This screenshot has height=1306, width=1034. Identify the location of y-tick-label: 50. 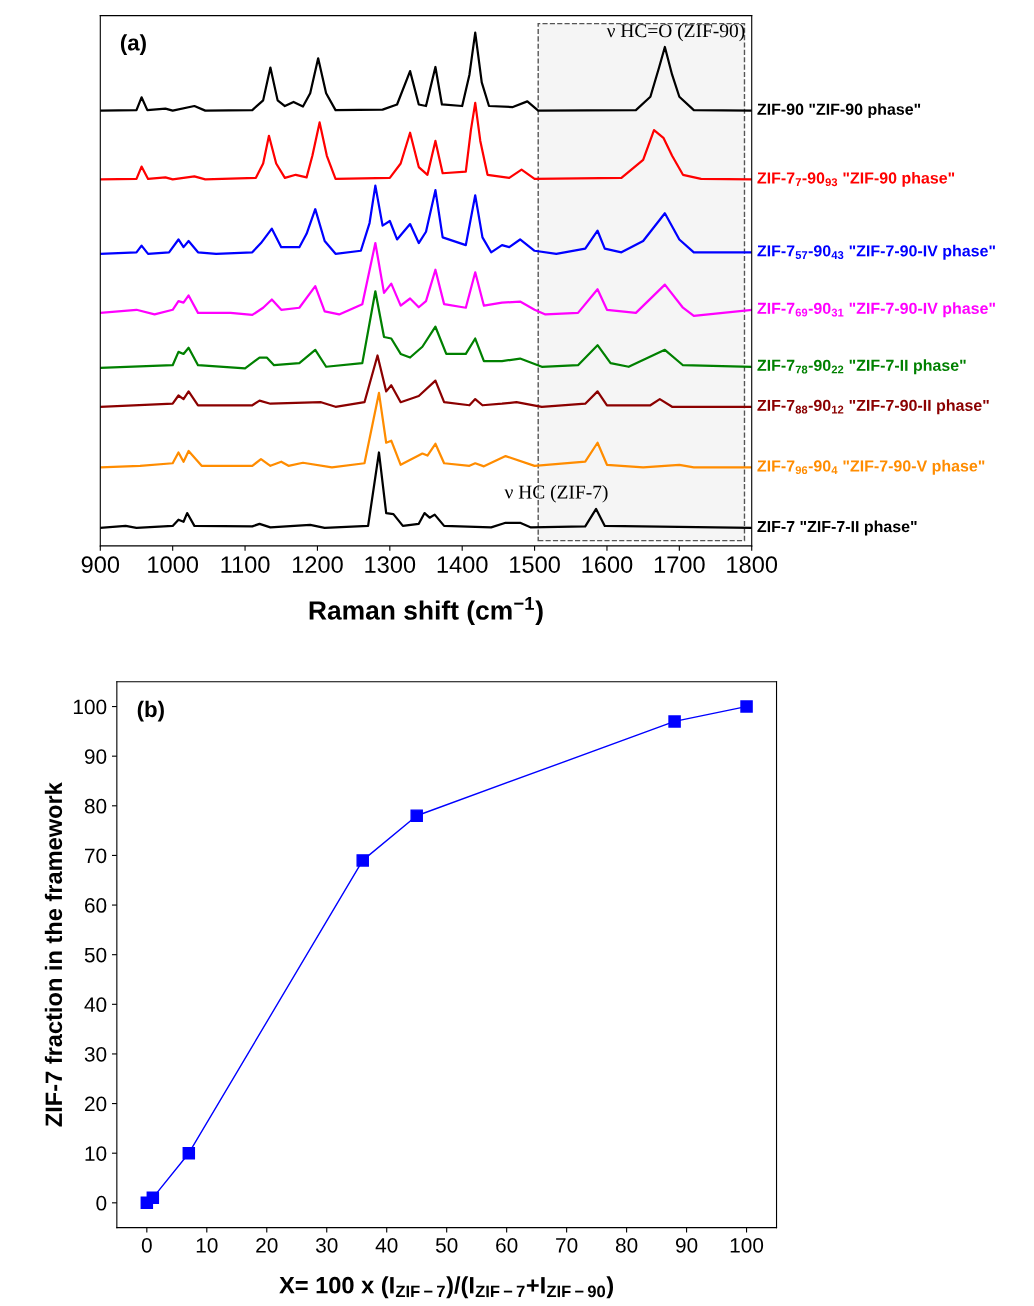
(95, 955).